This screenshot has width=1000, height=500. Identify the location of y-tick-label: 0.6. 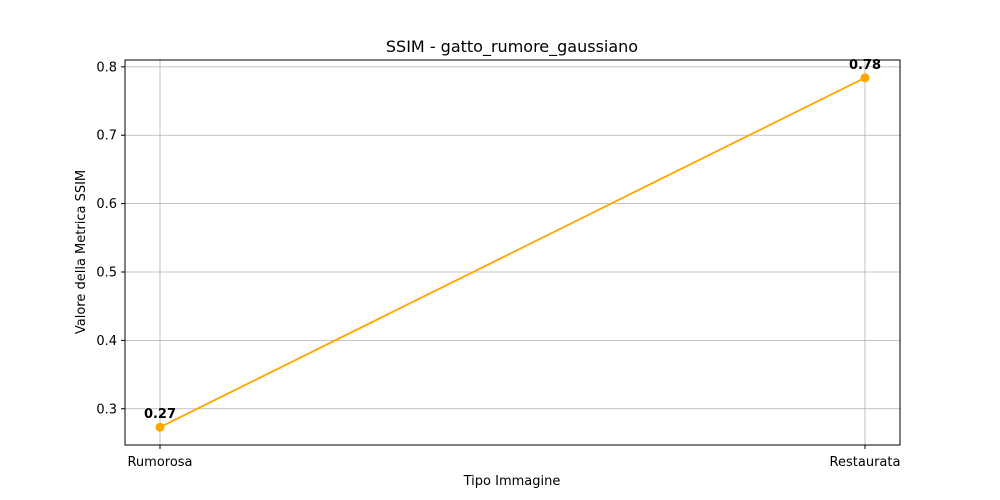
(106, 204).